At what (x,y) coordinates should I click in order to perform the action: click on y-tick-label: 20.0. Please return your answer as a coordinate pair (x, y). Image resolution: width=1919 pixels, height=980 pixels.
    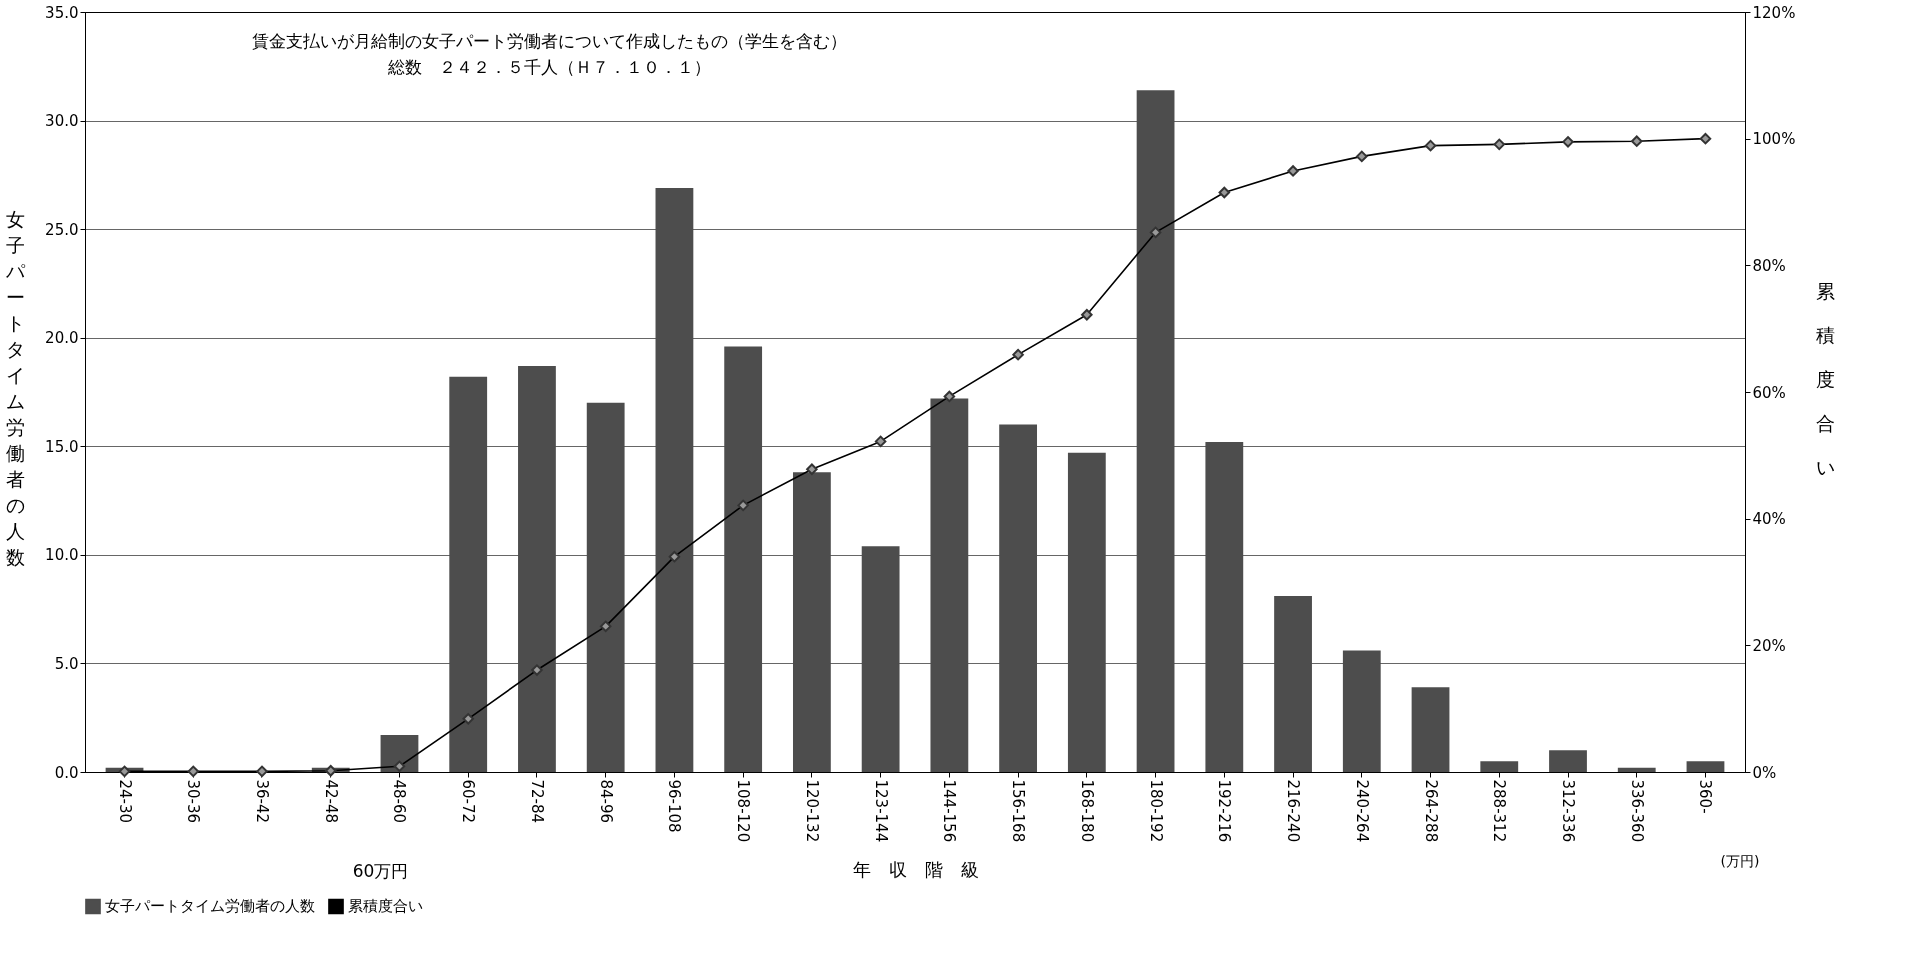
    Looking at the image, I should click on (62, 338).